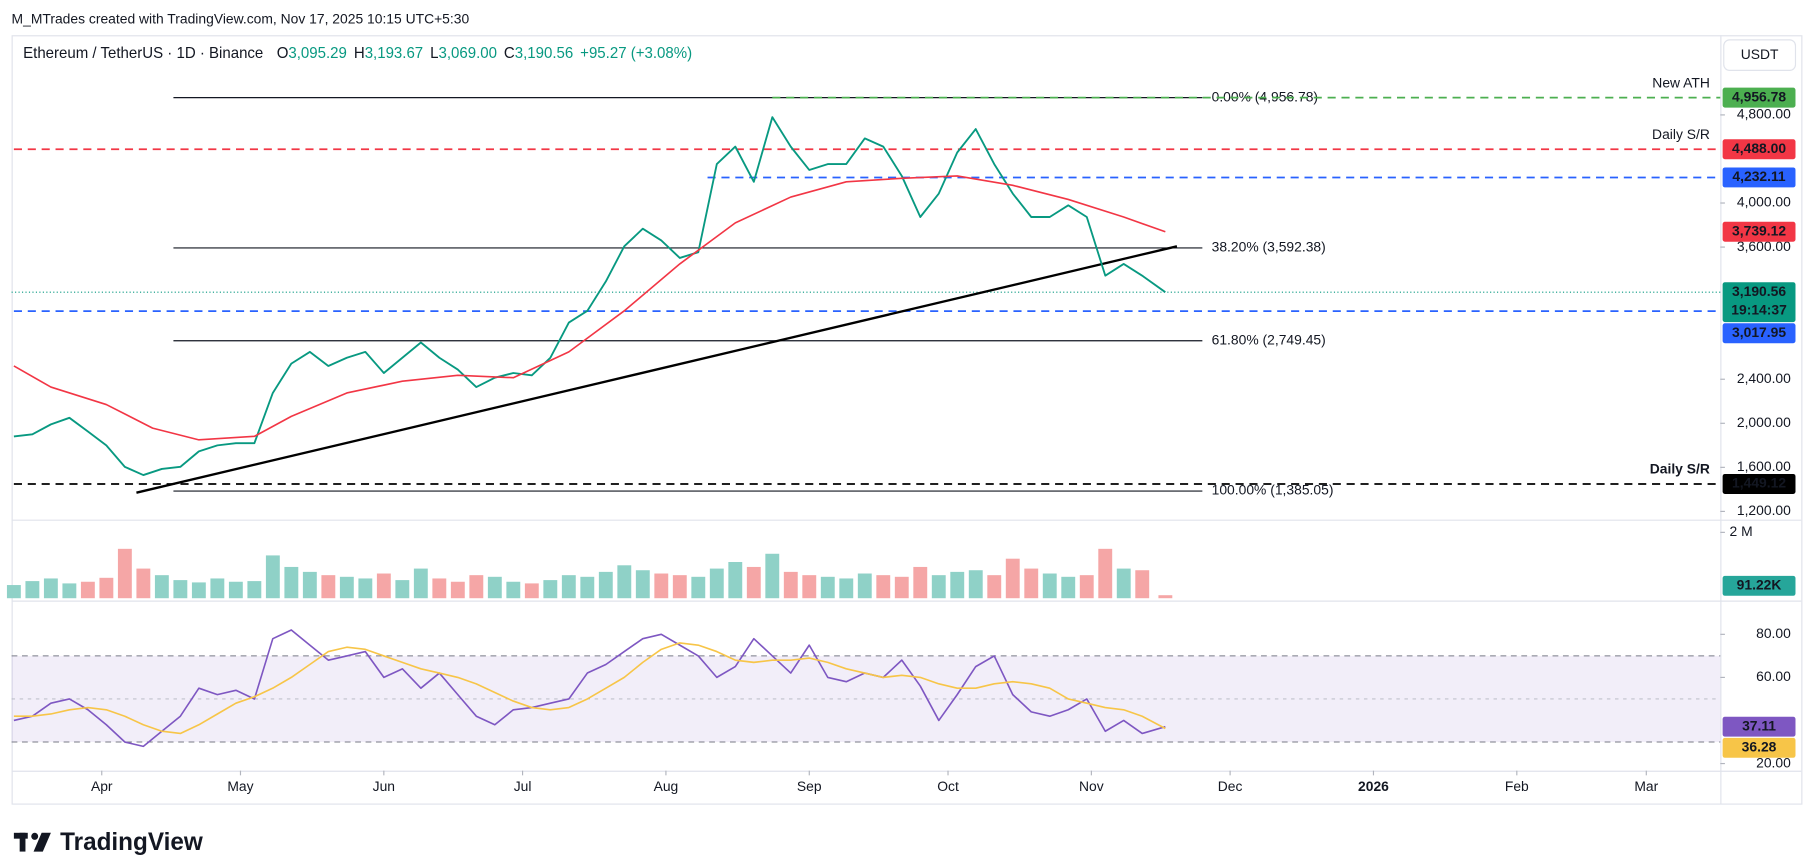  Describe the element at coordinates (544, 53) in the screenshot. I see `ohlc-value: 3,190.56` at that location.